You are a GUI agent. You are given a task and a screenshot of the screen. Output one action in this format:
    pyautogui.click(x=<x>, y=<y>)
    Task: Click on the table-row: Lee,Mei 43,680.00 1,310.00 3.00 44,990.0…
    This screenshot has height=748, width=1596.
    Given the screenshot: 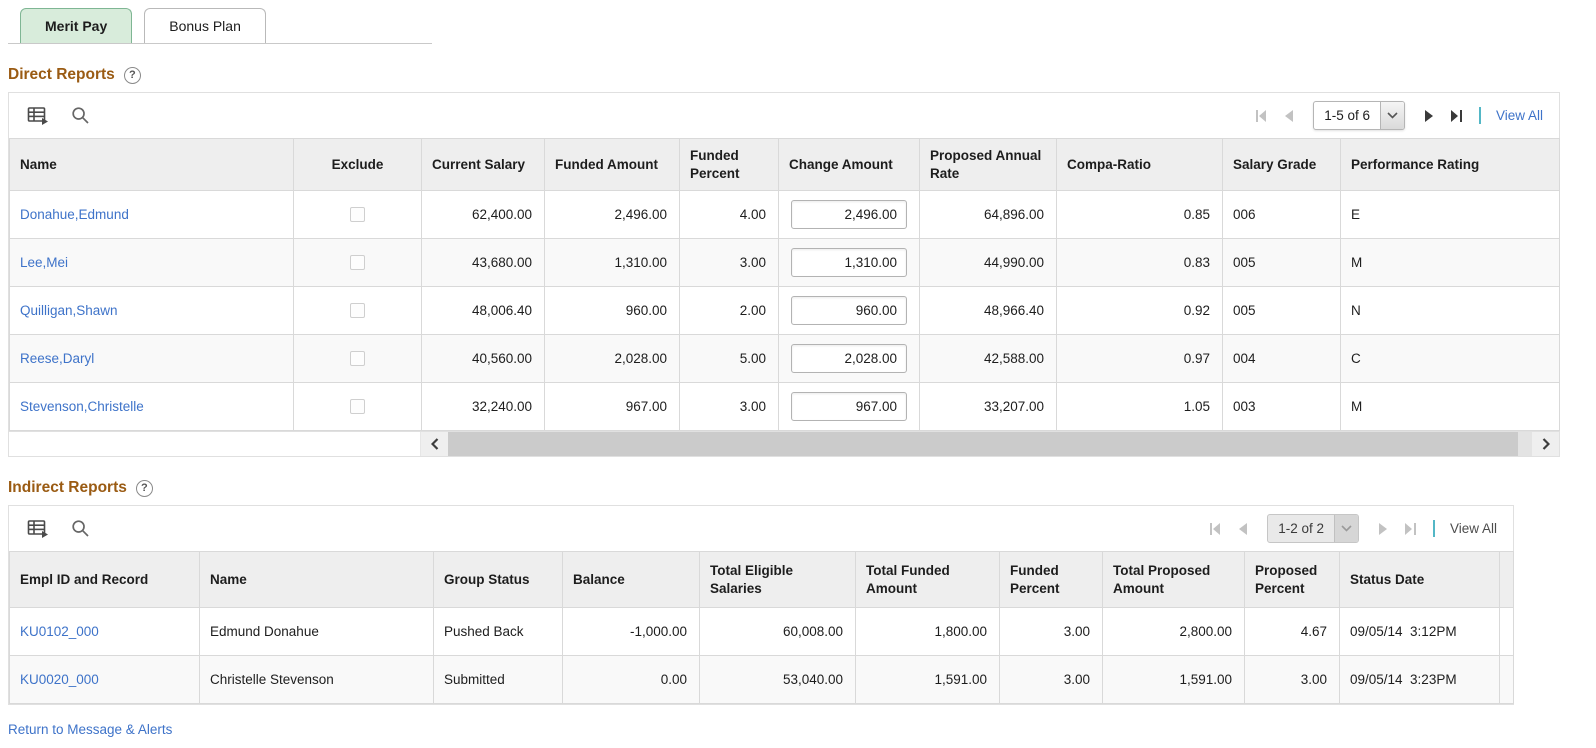 What is the action you would take?
    pyautogui.click(x=784, y=262)
    